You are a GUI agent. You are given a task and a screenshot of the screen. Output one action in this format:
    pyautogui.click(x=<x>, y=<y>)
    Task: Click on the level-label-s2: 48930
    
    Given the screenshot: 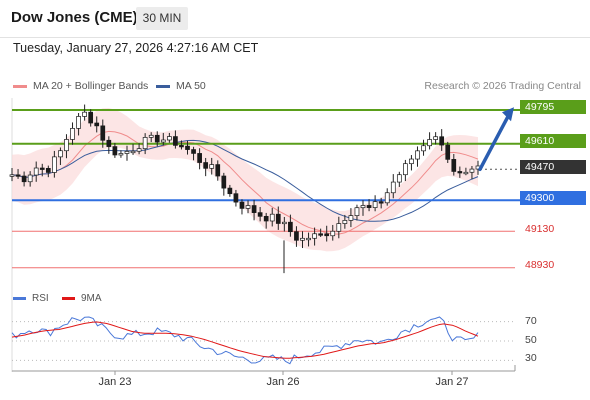 What is the action you would take?
    pyautogui.click(x=540, y=265)
    